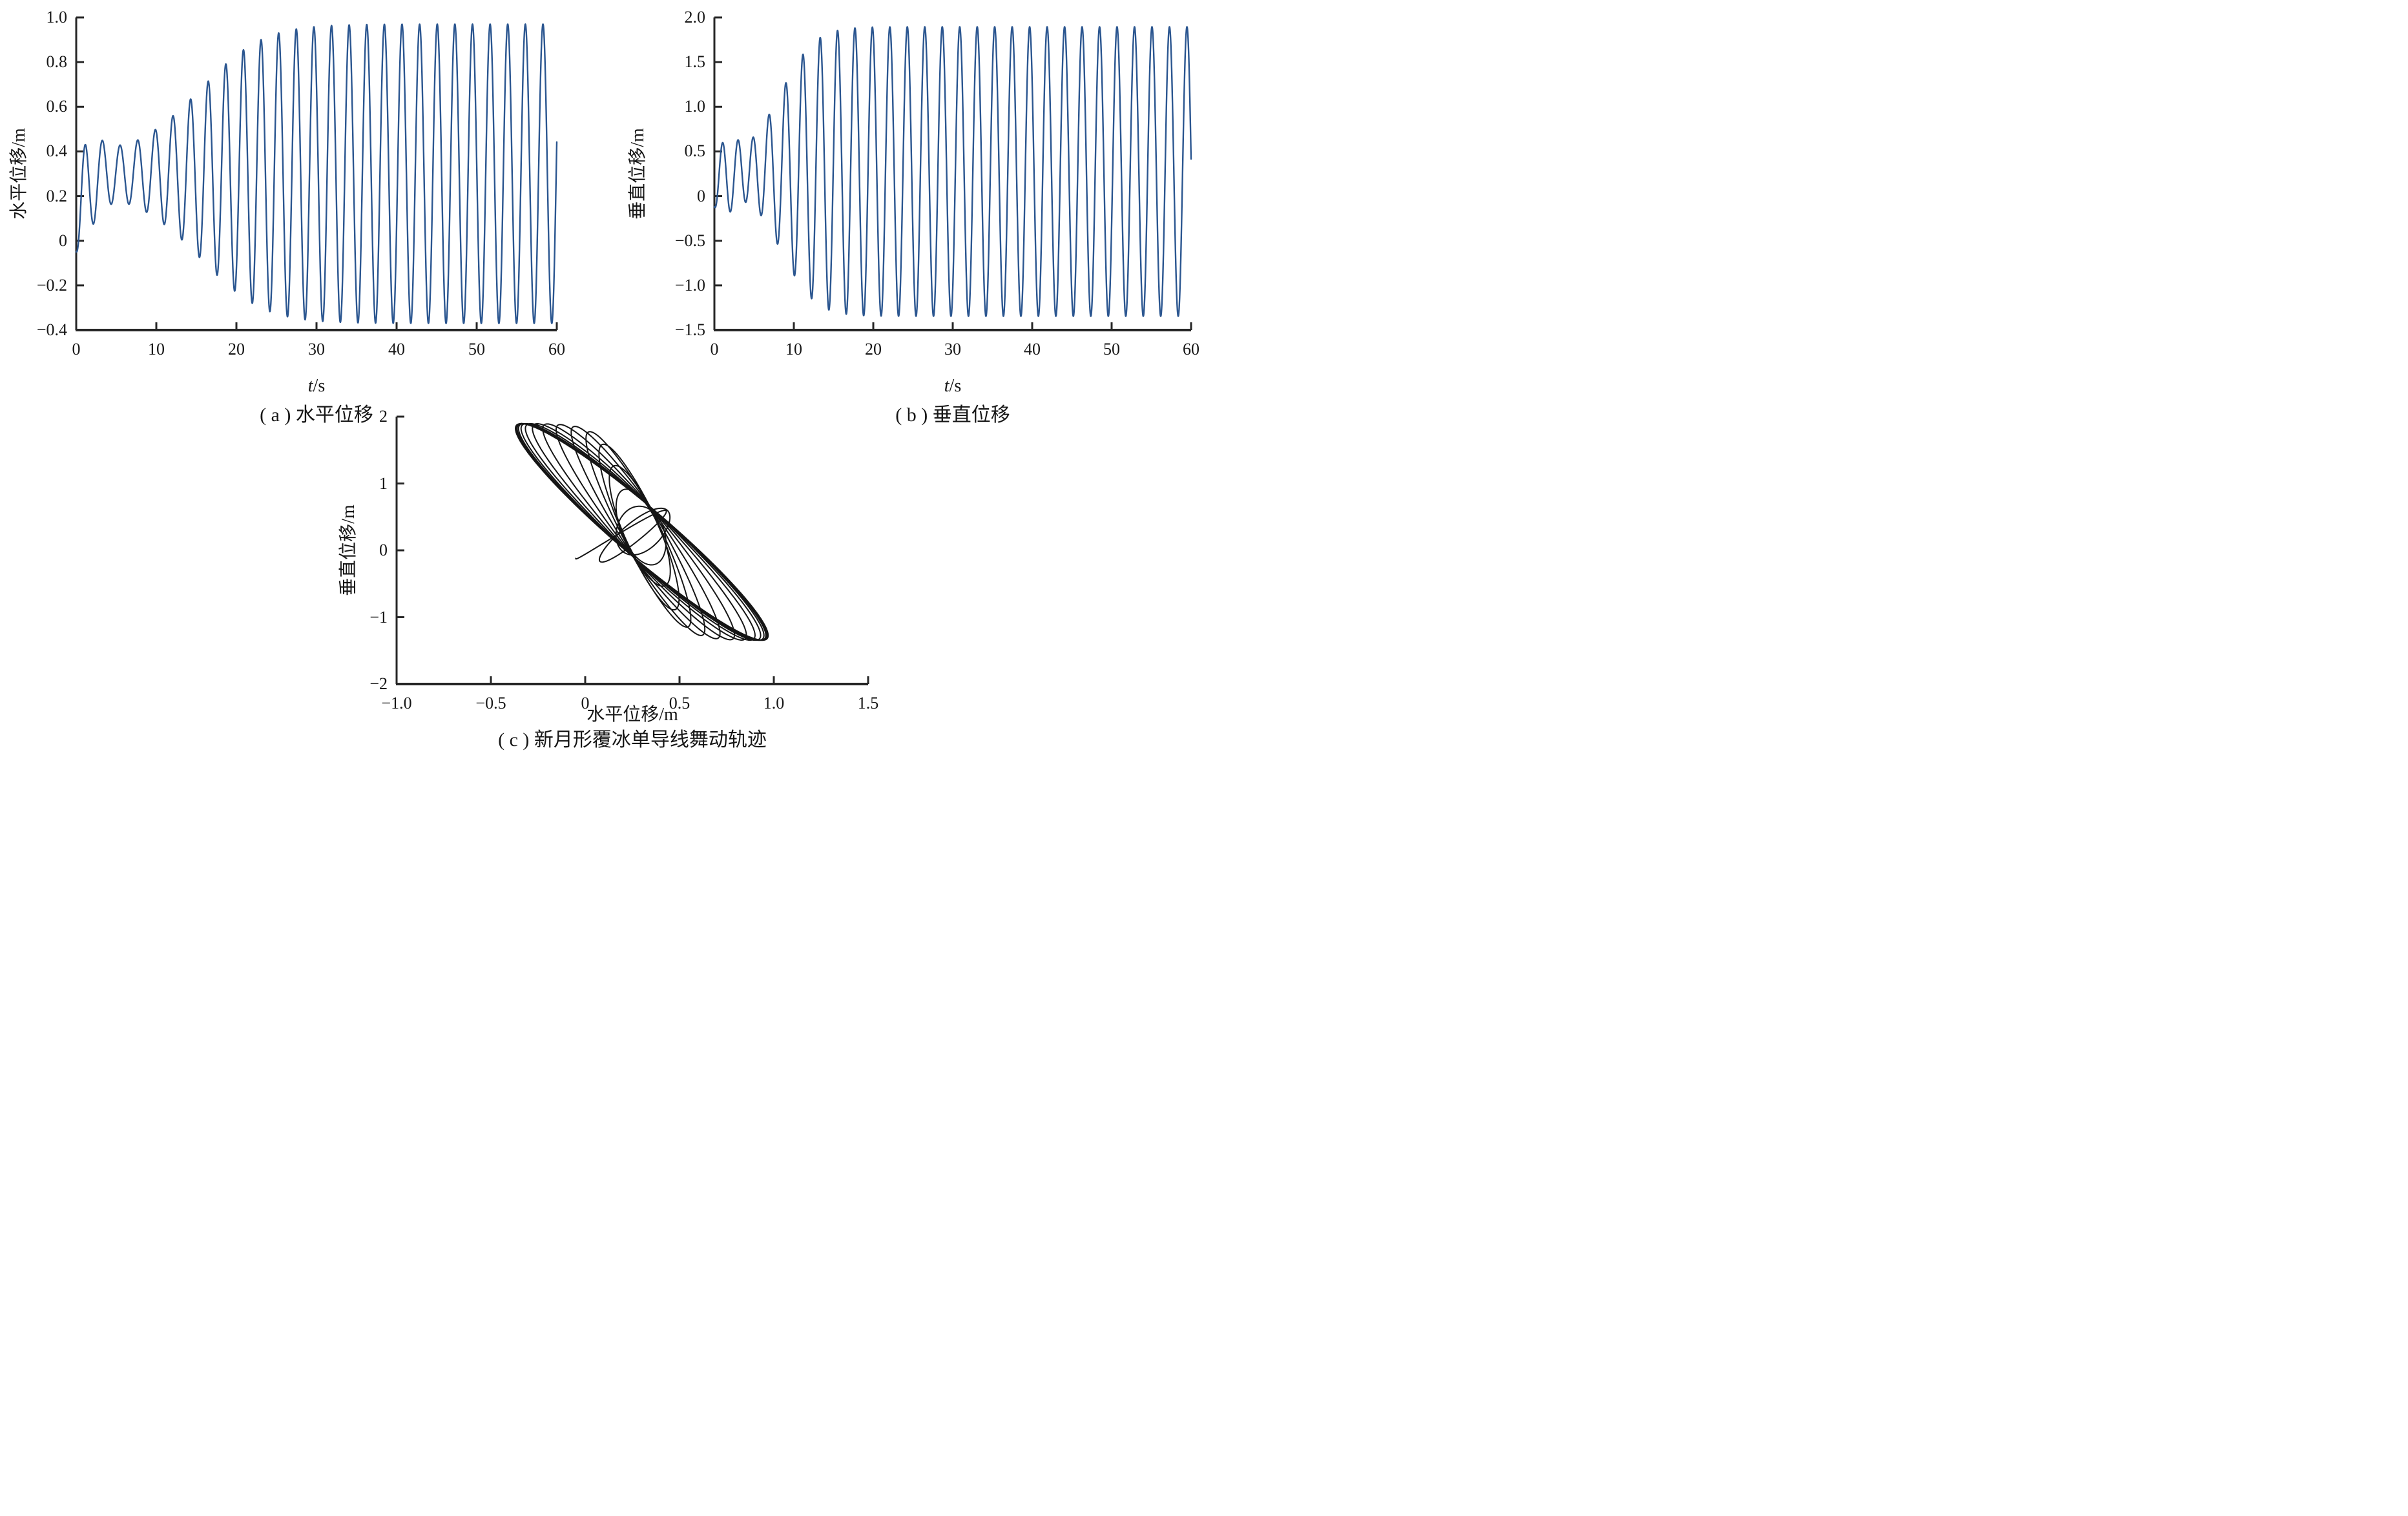 This screenshot has height=1516, width=2408. I want to click on chart-b-x-axis-label-unit: /s, so click(955, 386).